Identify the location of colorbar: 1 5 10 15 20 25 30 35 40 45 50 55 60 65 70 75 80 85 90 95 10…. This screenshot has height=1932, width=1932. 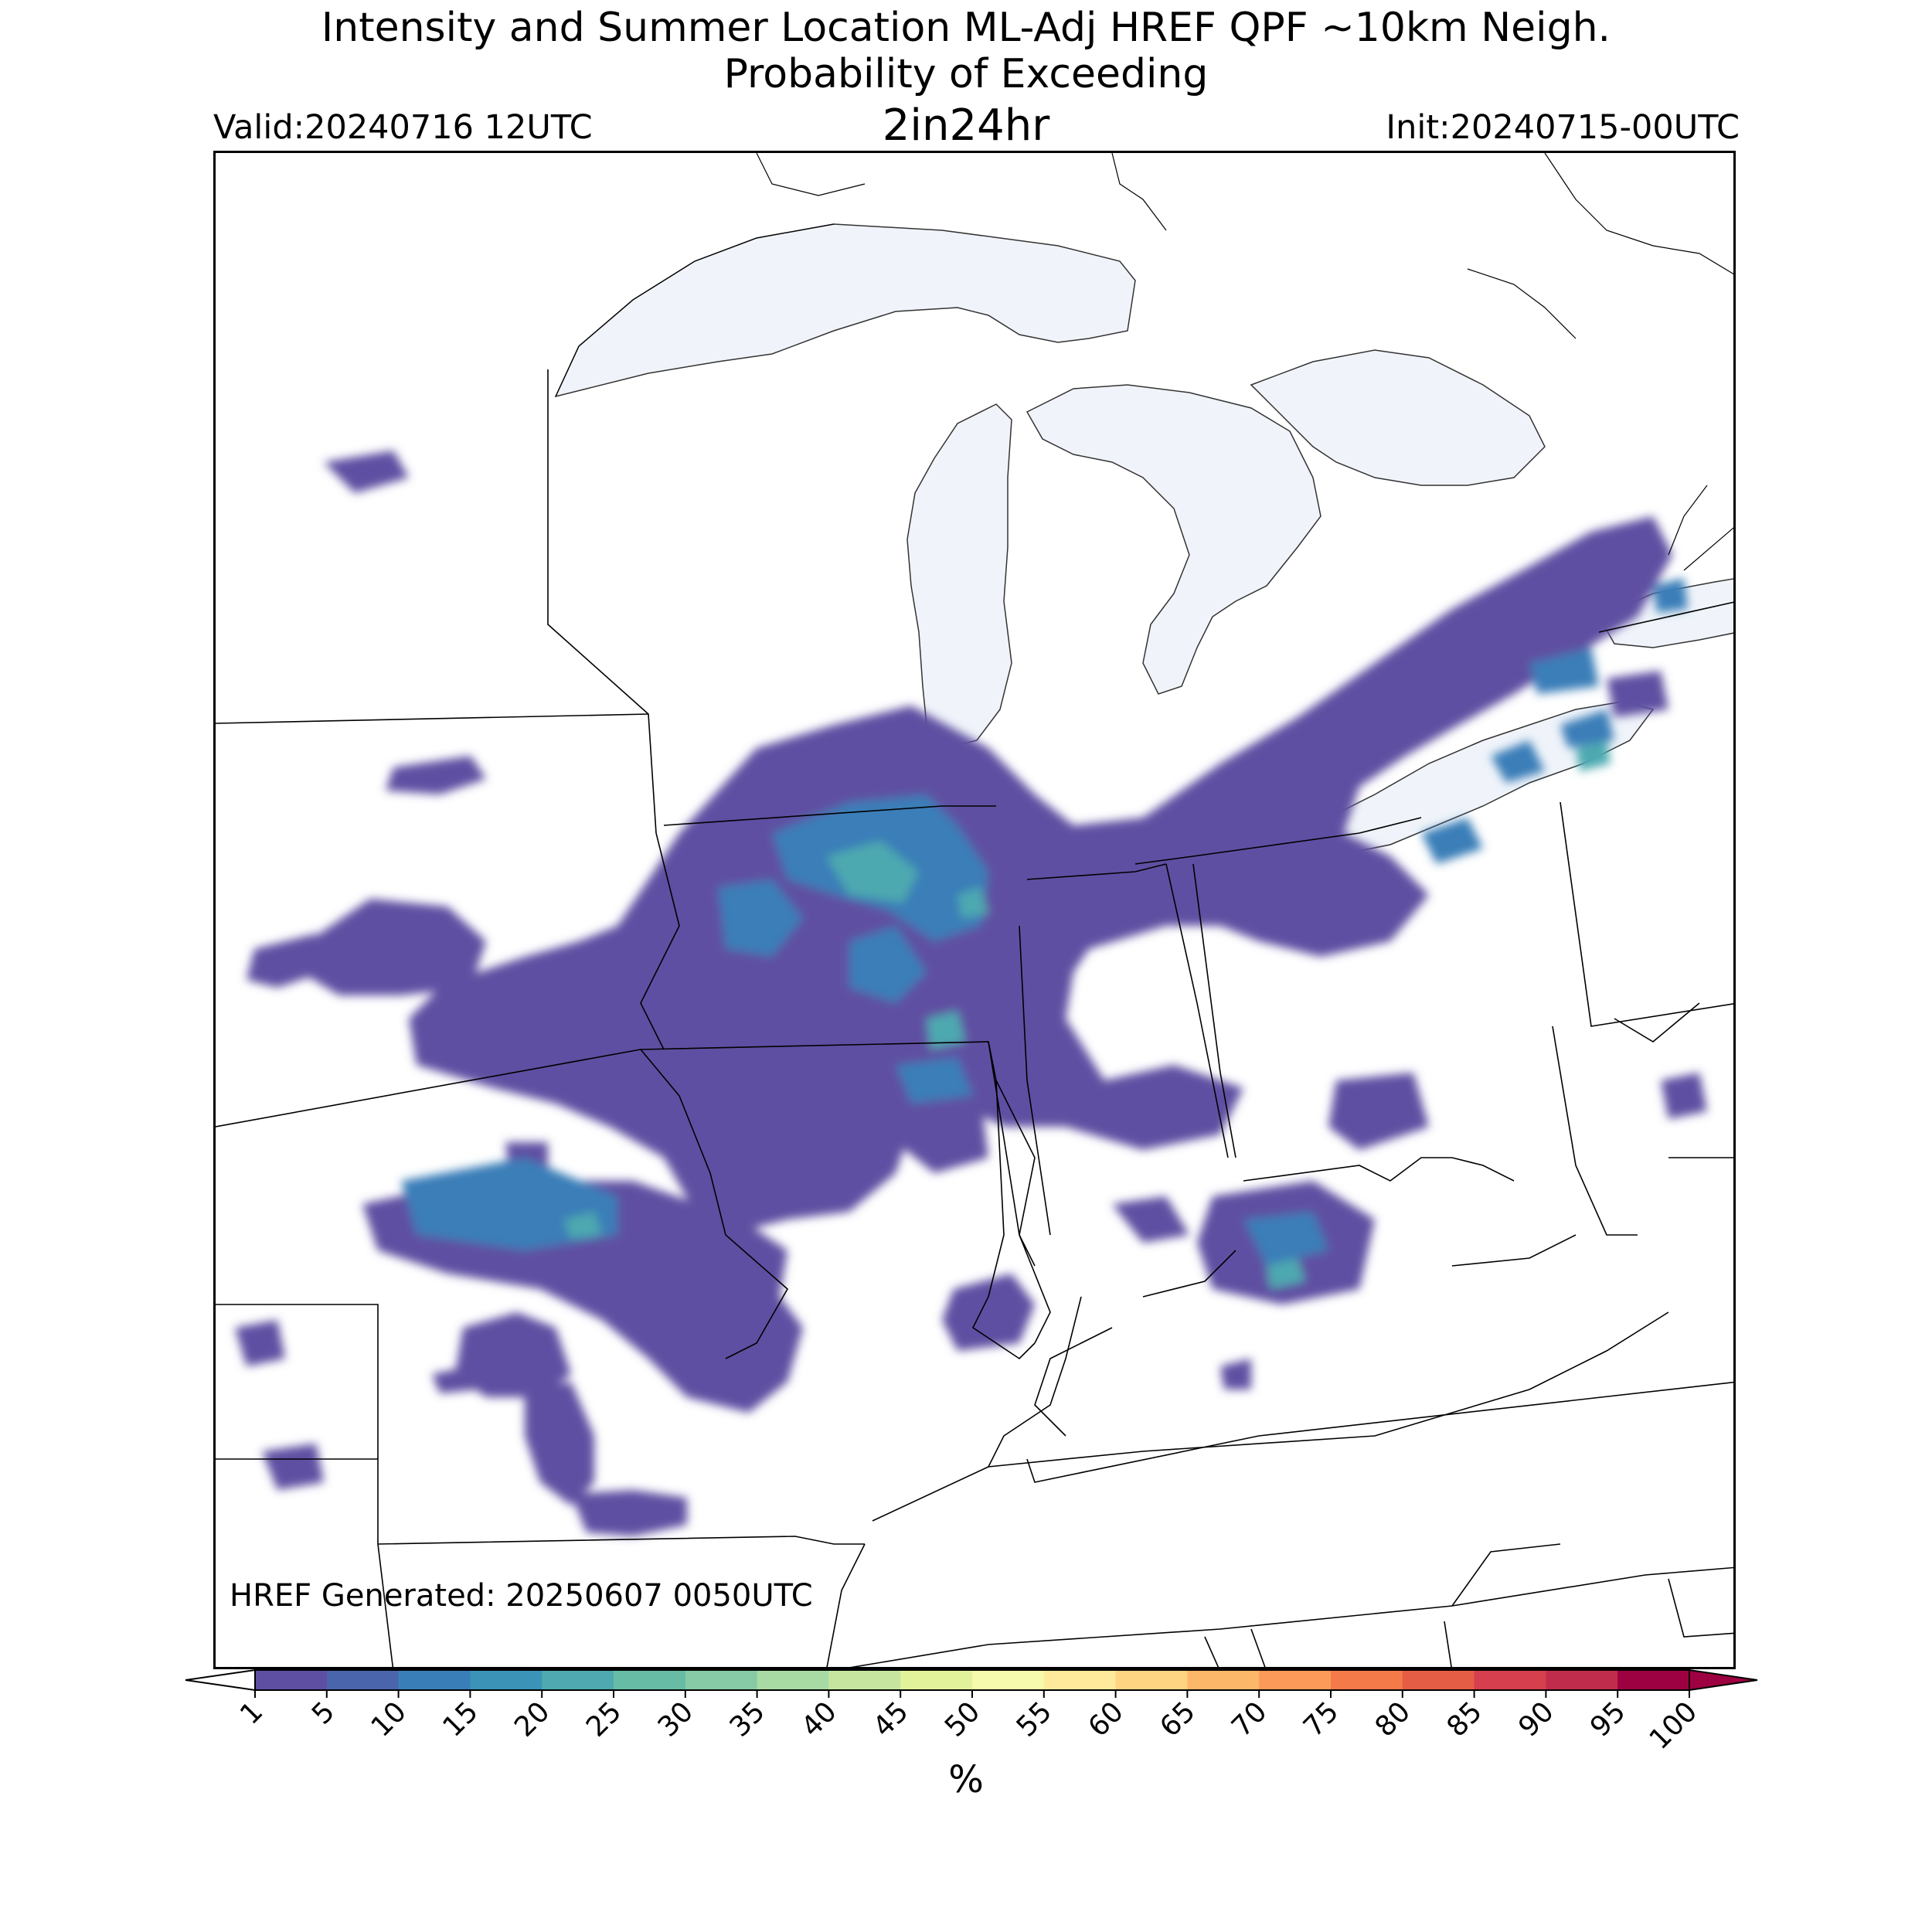
(971, 1712).